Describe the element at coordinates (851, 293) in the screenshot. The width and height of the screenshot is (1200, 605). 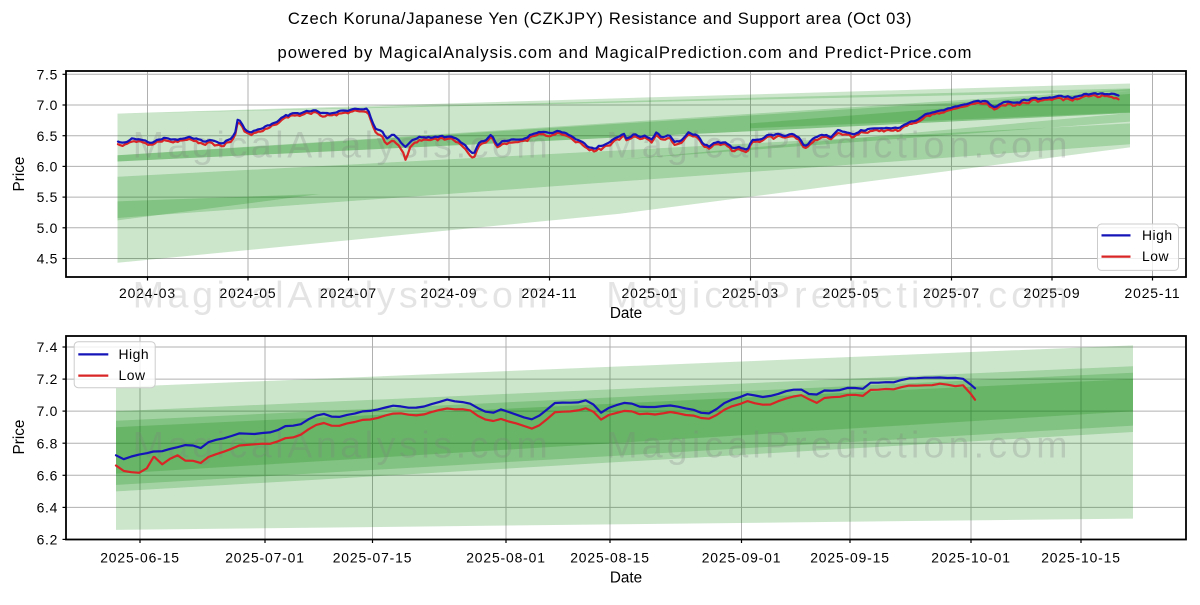
I see `svg-text: 2025-05` at that location.